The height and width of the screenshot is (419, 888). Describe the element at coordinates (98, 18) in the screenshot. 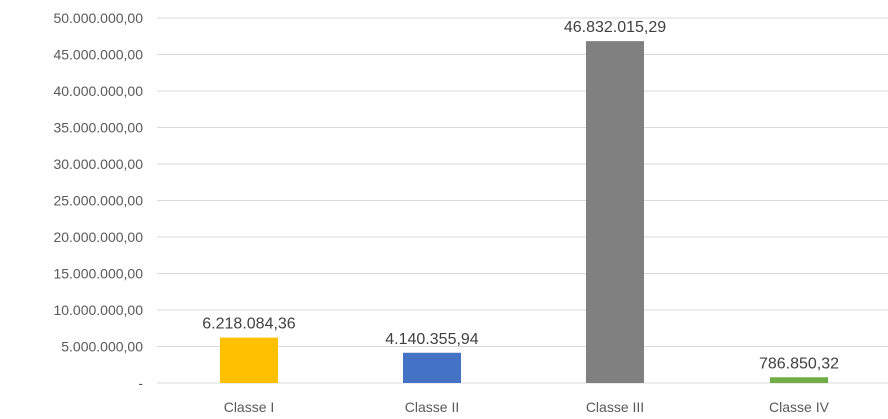

I see `y-tick-label: 50.000.000,00` at that location.